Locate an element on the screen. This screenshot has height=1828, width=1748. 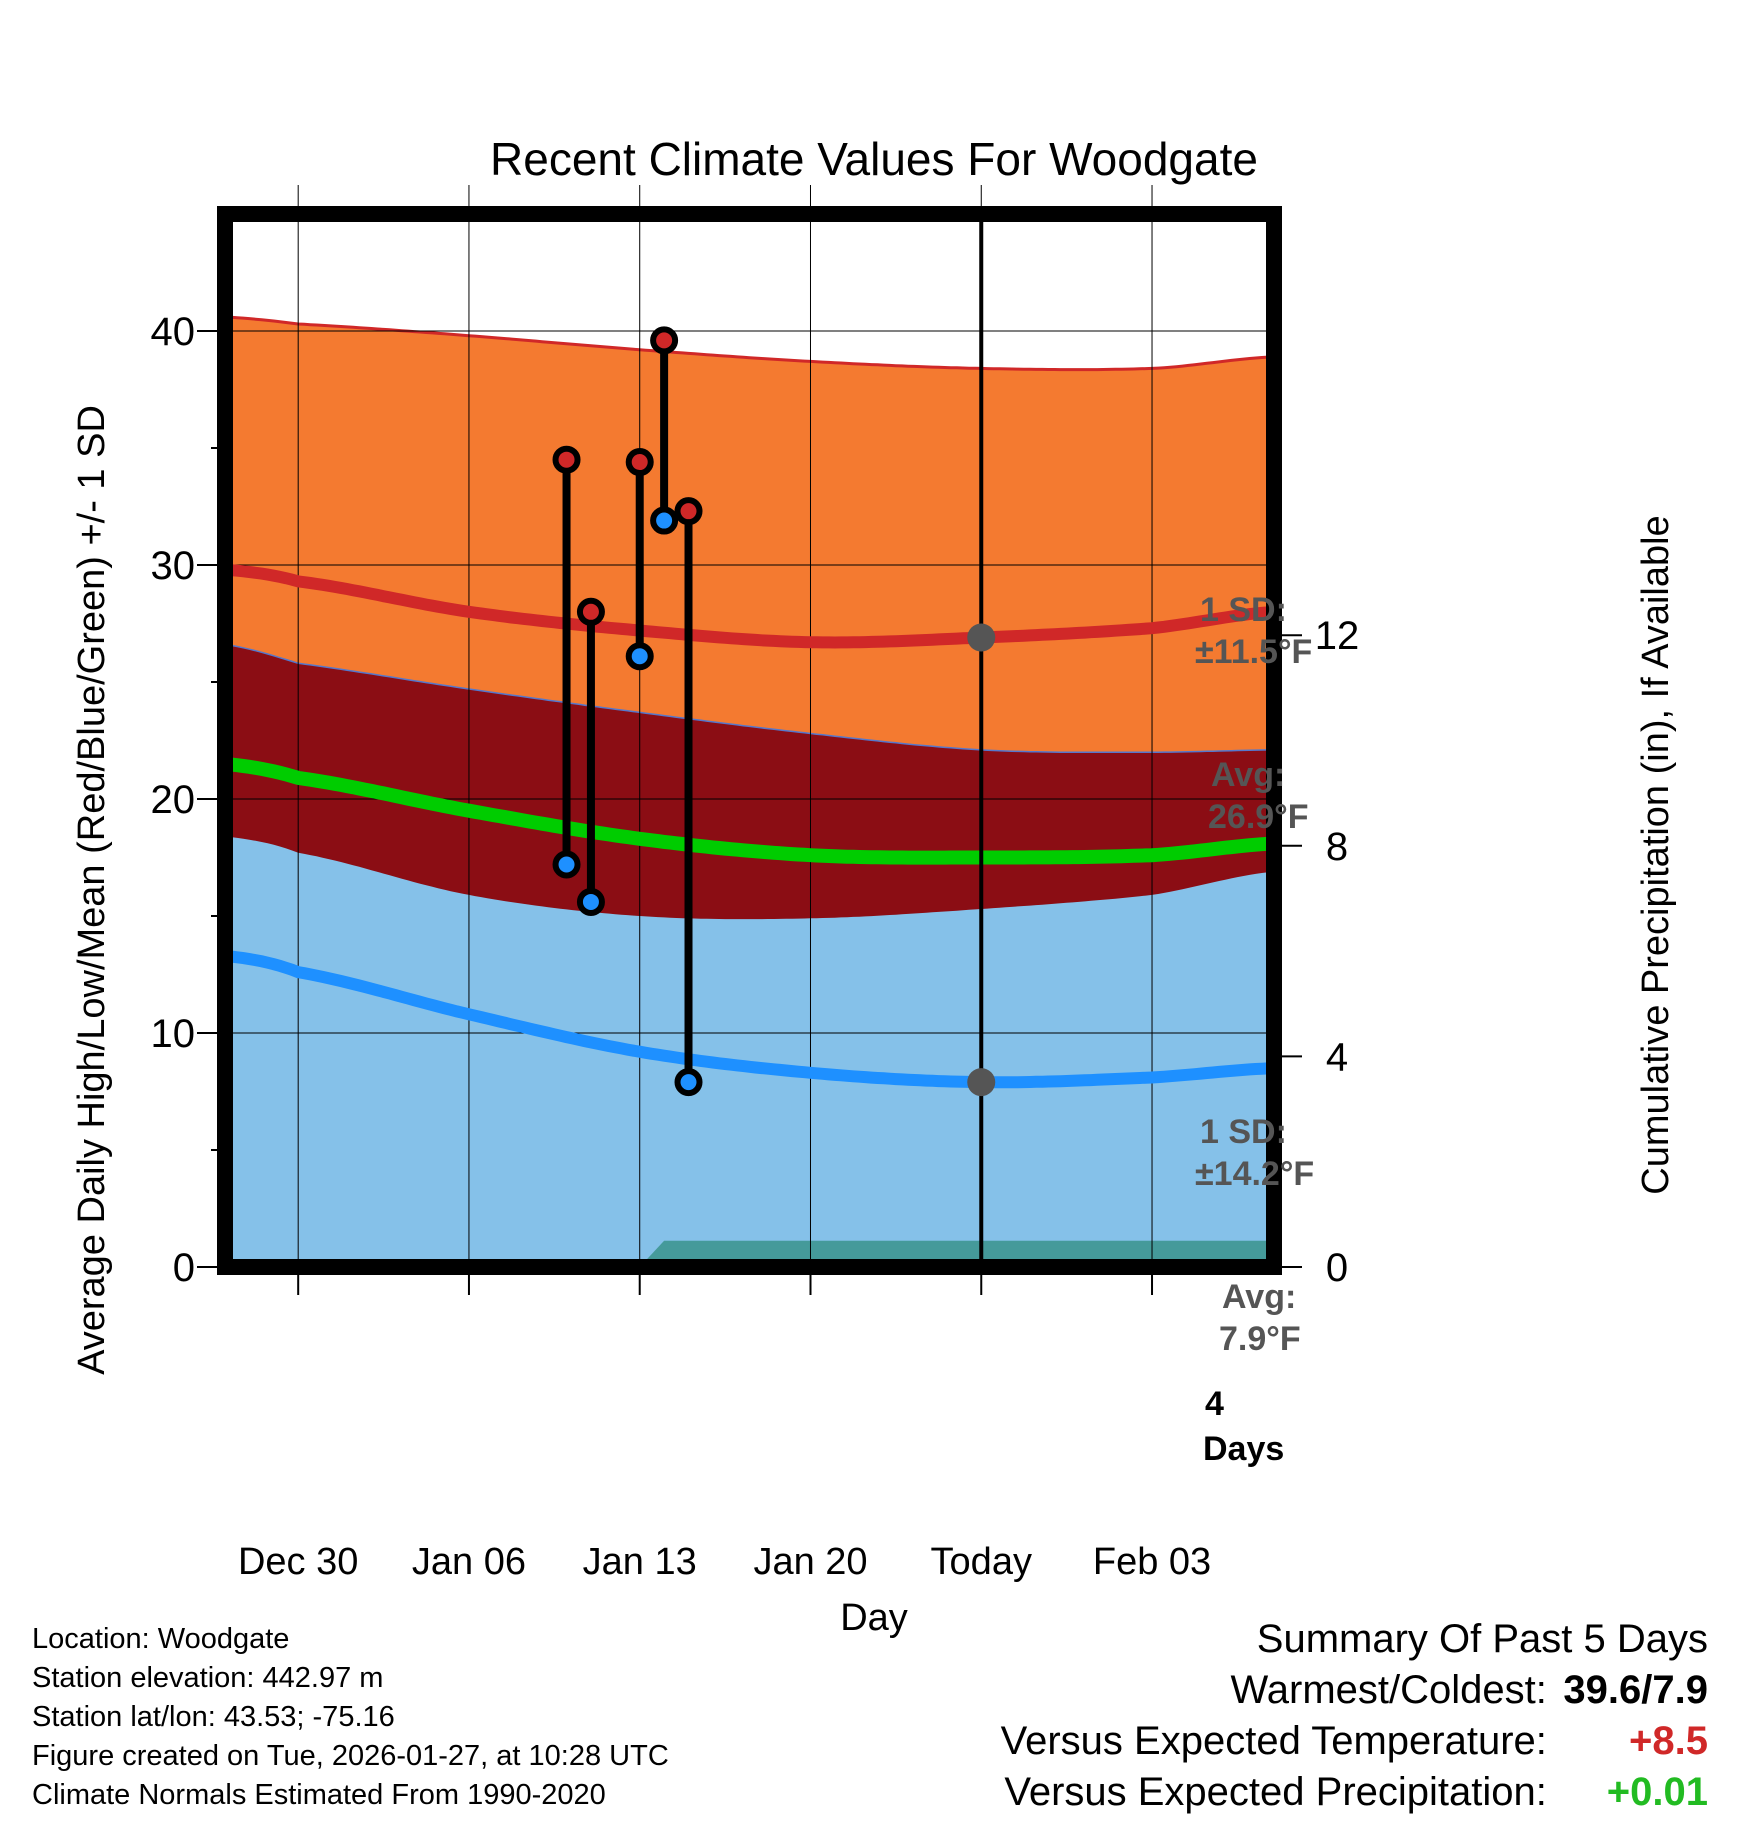
y-tick-label: 0 is located at coordinates (184, 1268).